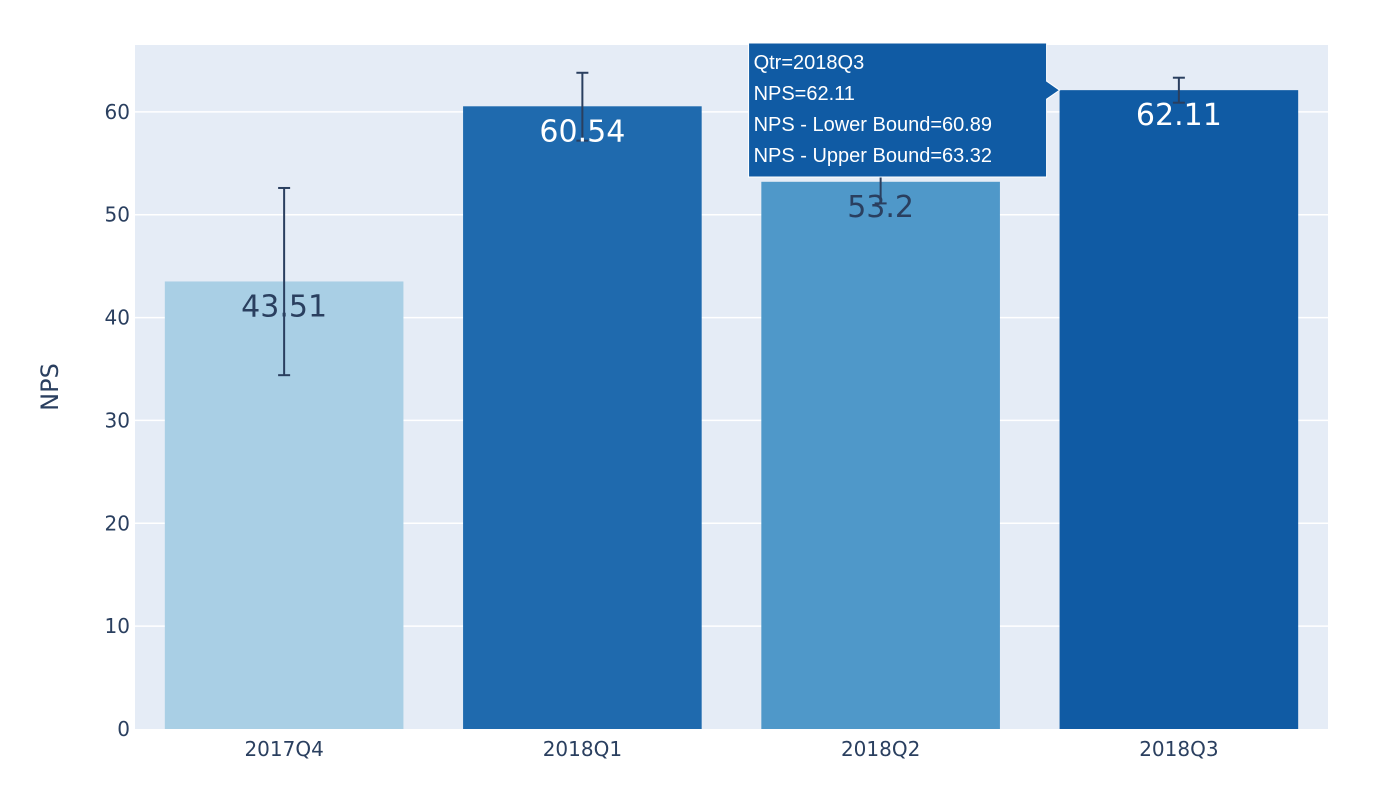  Describe the element at coordinates (117, 112) in the screenshot. I see `y-tick-label: 60` at that location.